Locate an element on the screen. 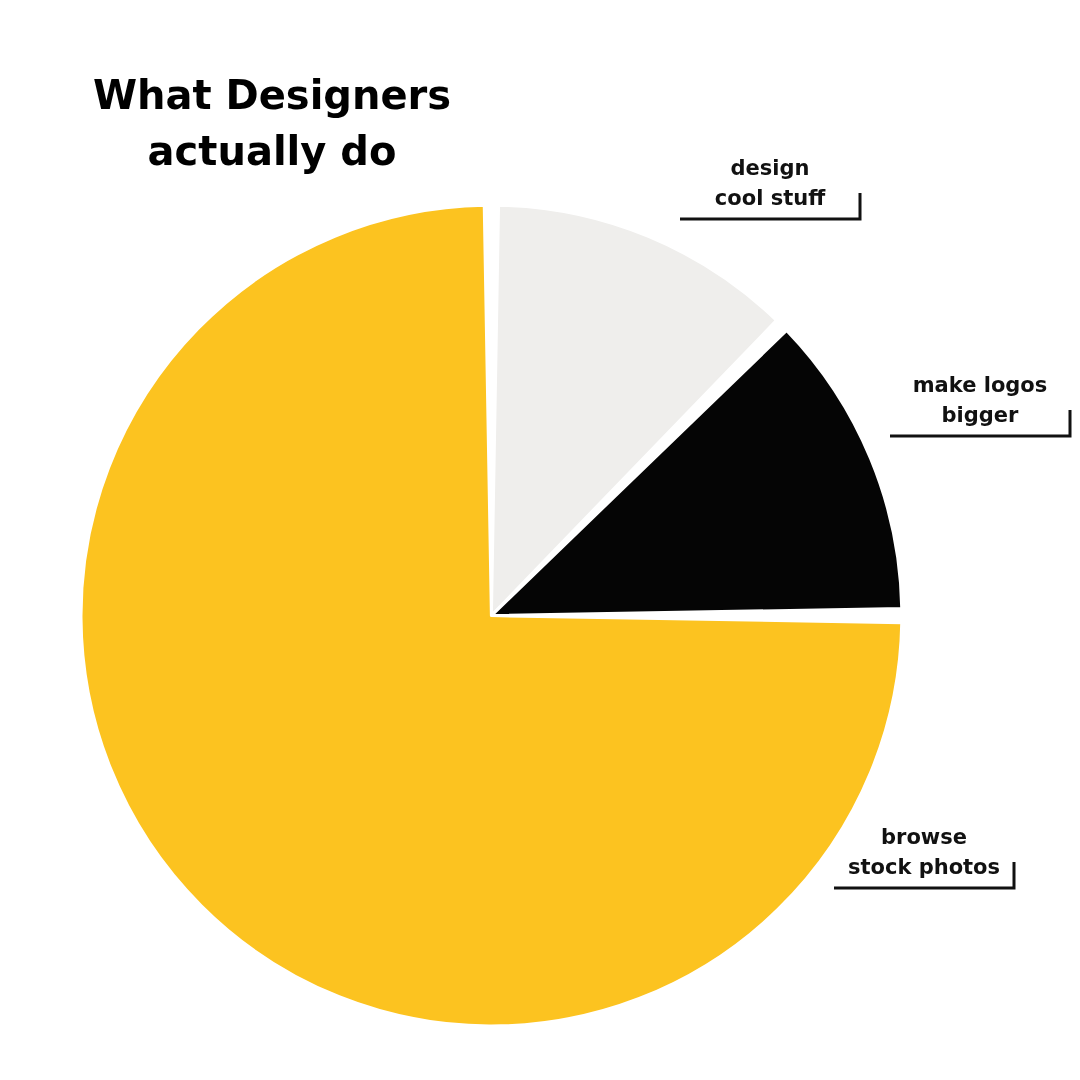 This screenshot has width=1080, height=1080. slice-label: design cool stuff is located at coordinates (770, 183).